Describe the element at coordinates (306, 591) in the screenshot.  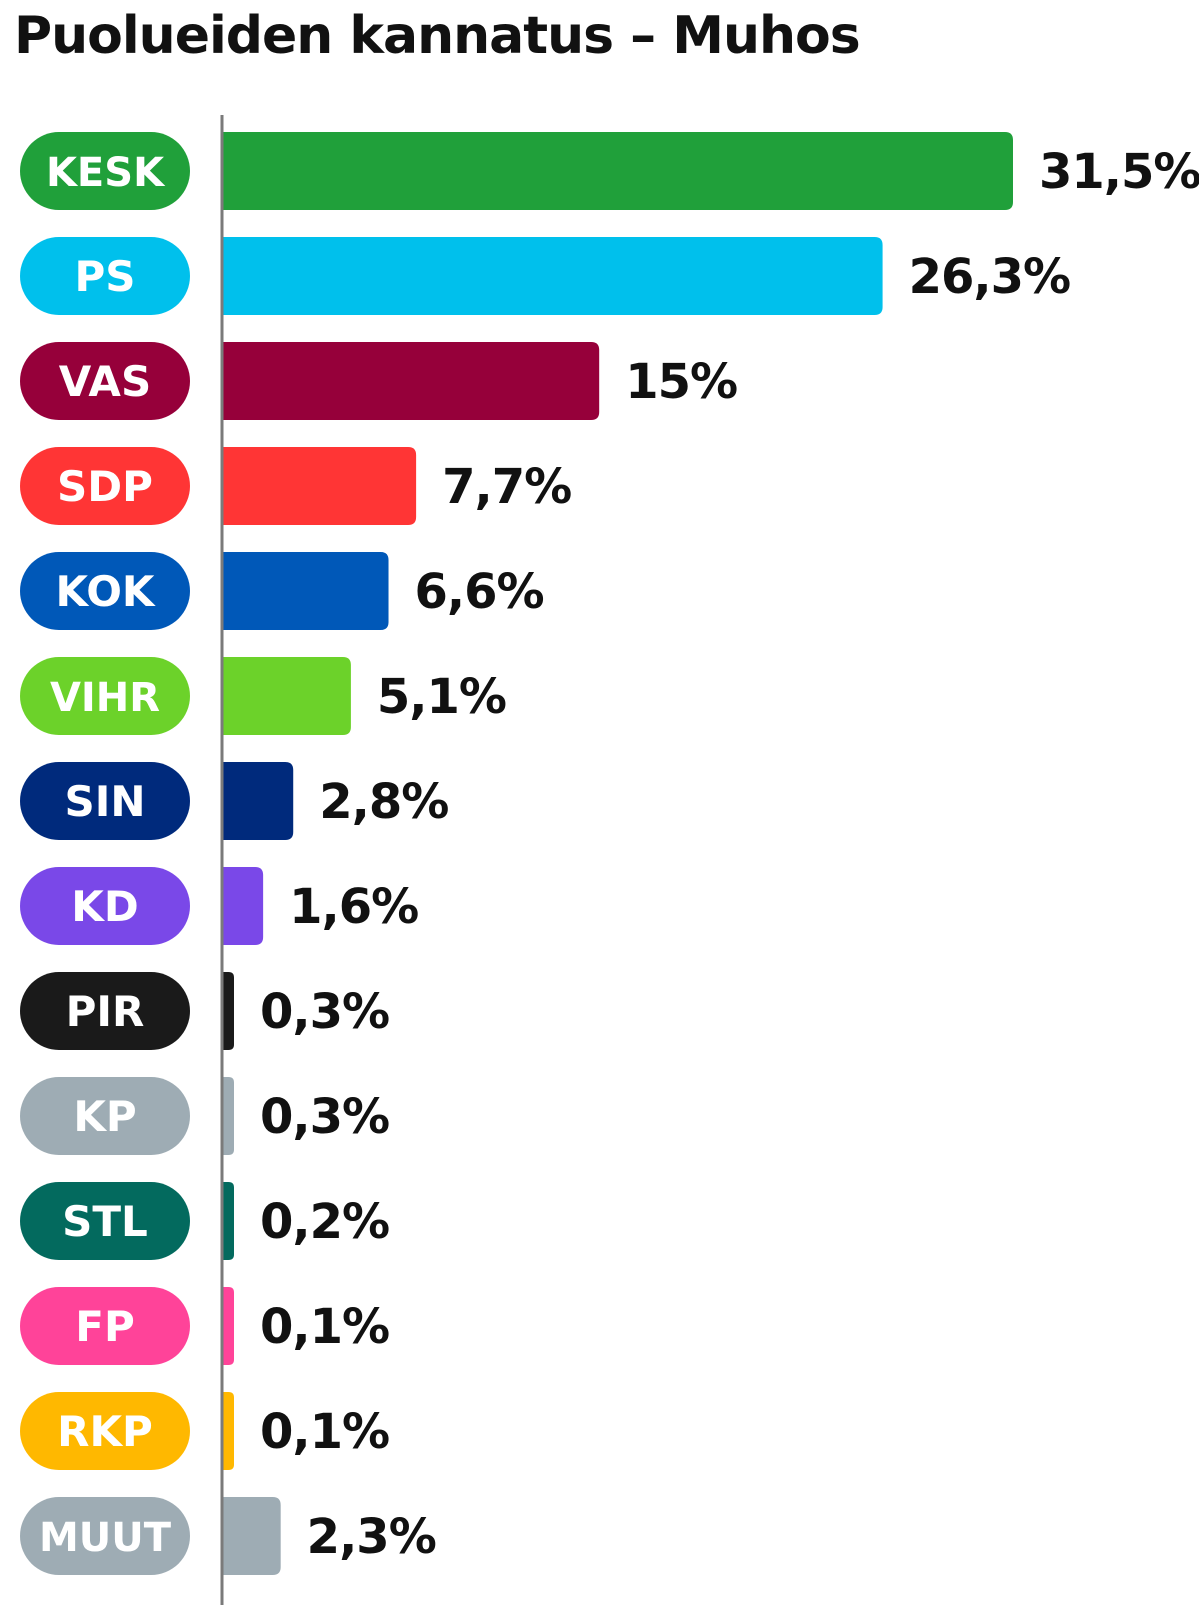
I see `bar-kok` at that location.